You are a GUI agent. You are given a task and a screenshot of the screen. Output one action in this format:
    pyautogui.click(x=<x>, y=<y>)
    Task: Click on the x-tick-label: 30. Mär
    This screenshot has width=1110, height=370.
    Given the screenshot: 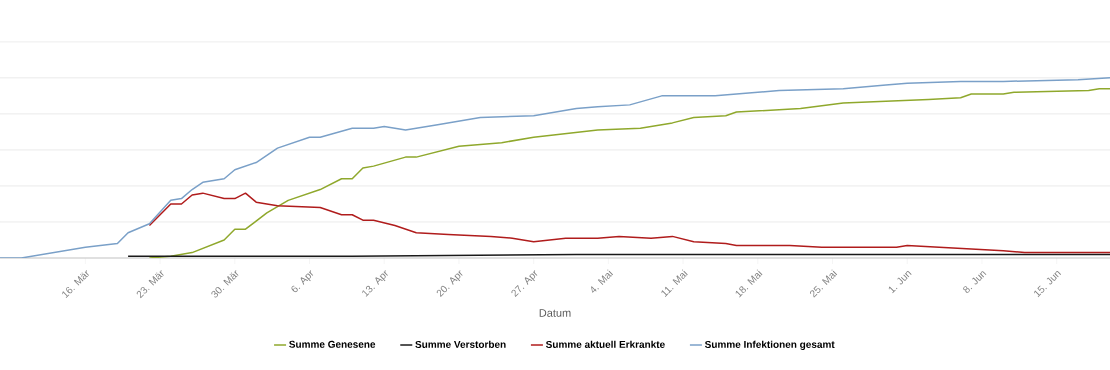 What is the action you would take?
    pyautogui.click(x=225, y=284)
    